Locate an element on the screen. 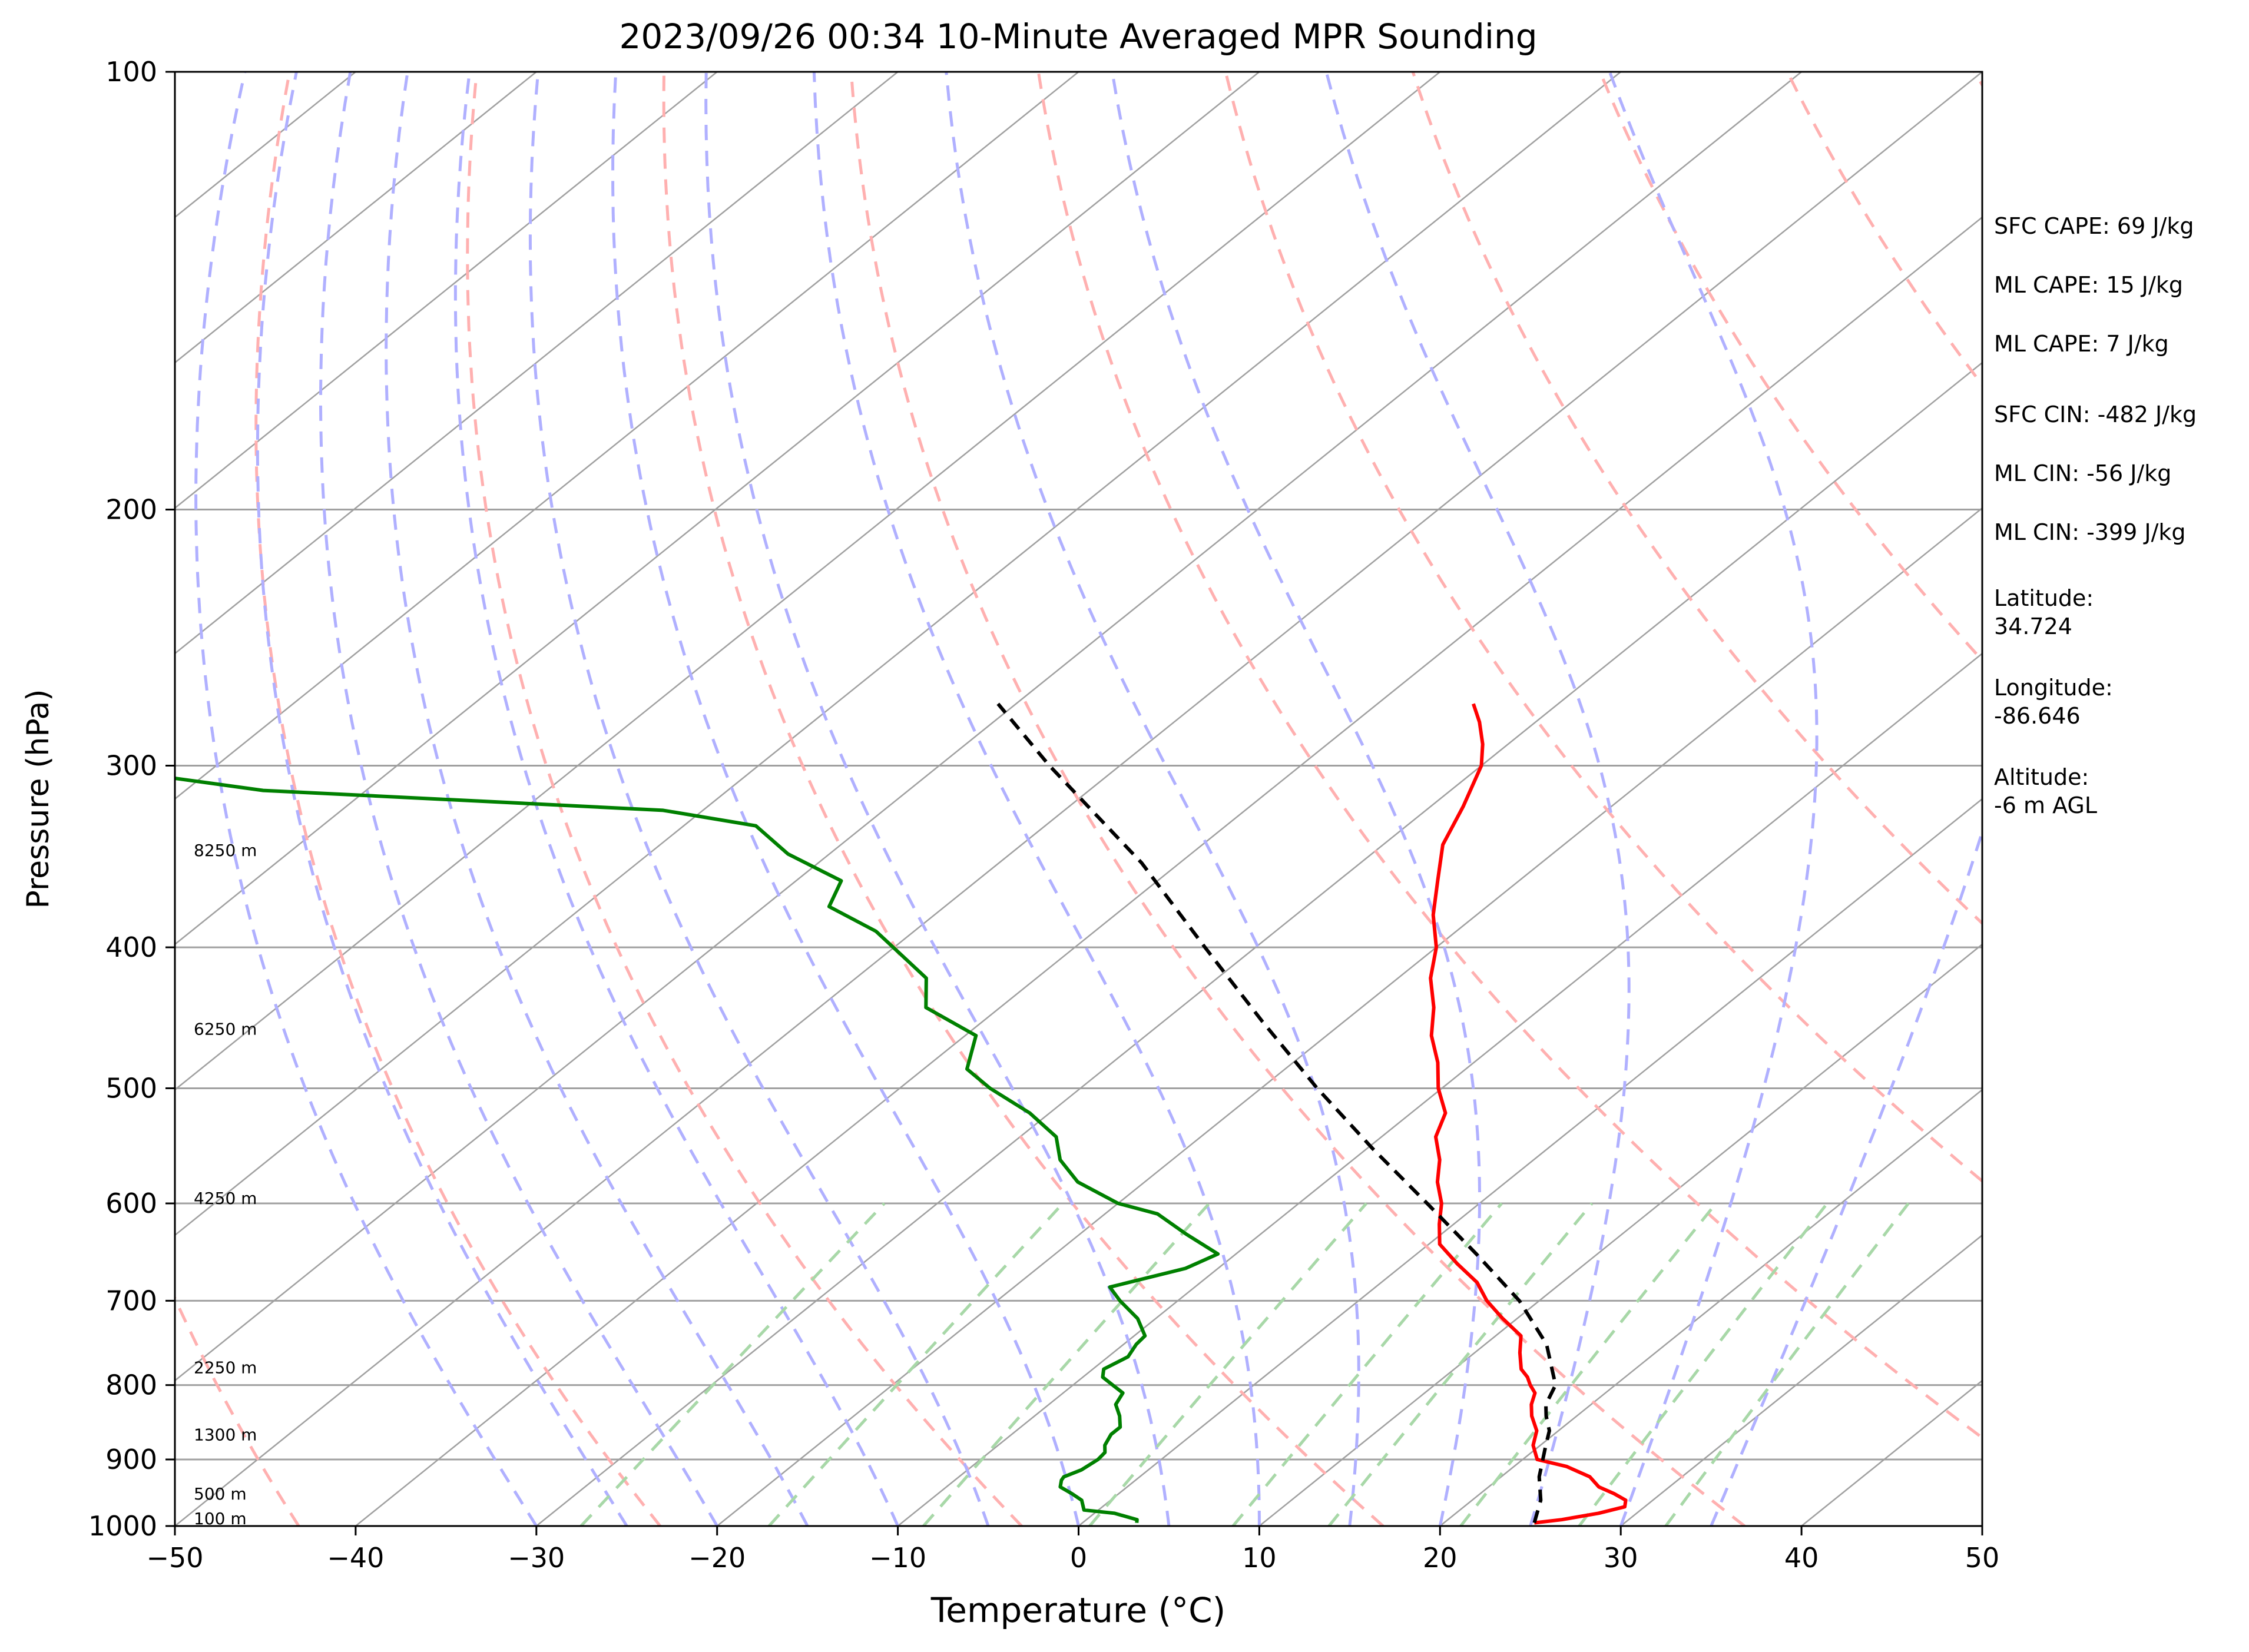 The height and width of the screenshot is (1652, 2249). sfc-cape-text: SFC CAPE: 69 J/kg is located at coordinates (2094, 226).